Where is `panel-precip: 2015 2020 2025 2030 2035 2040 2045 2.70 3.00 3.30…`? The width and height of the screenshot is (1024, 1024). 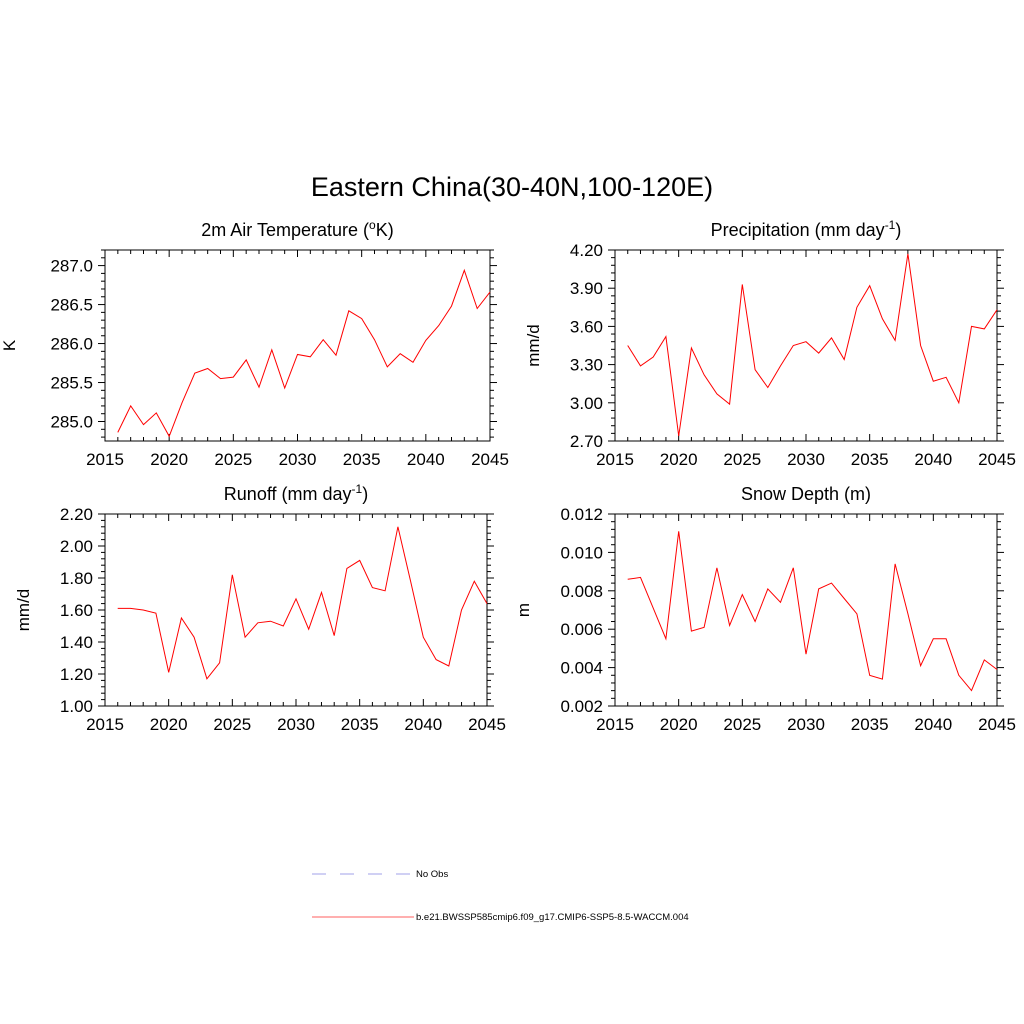 panel-precip: 2015 2020 2025 2030 2035 2040 2045 2.70 3.00 3.30… is located at coordinates (770, 343).